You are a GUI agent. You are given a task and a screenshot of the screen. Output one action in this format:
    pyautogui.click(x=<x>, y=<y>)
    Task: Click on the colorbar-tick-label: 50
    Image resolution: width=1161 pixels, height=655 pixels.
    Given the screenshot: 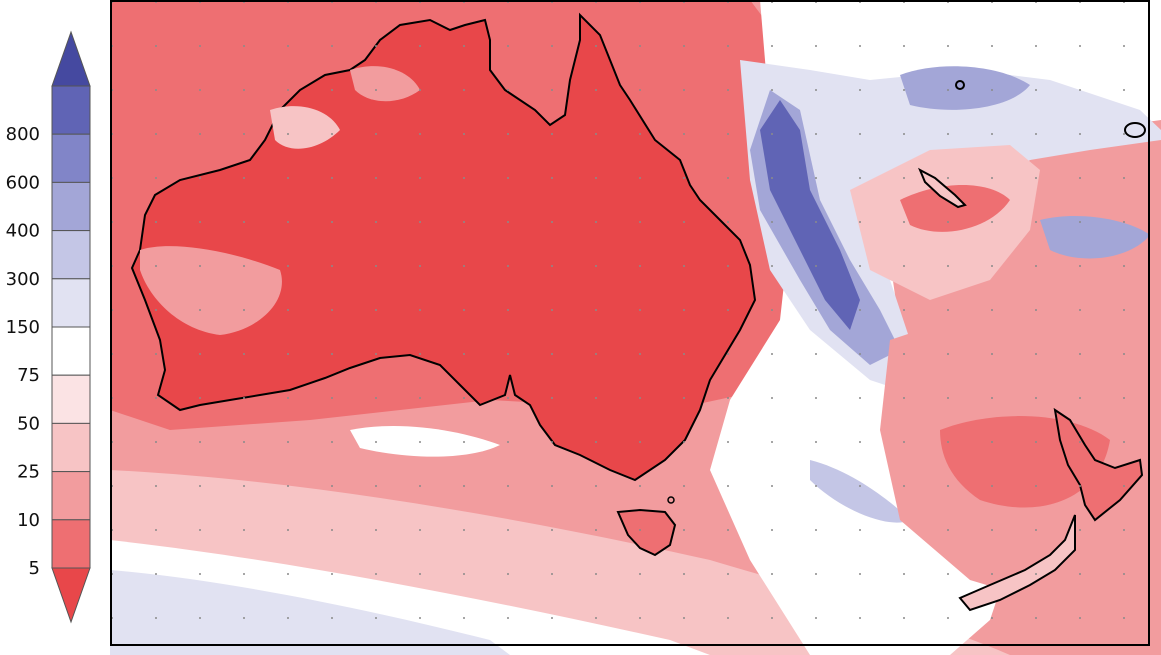 What is the action you would take?
    pyautogui.click(x=28, y=423)
    